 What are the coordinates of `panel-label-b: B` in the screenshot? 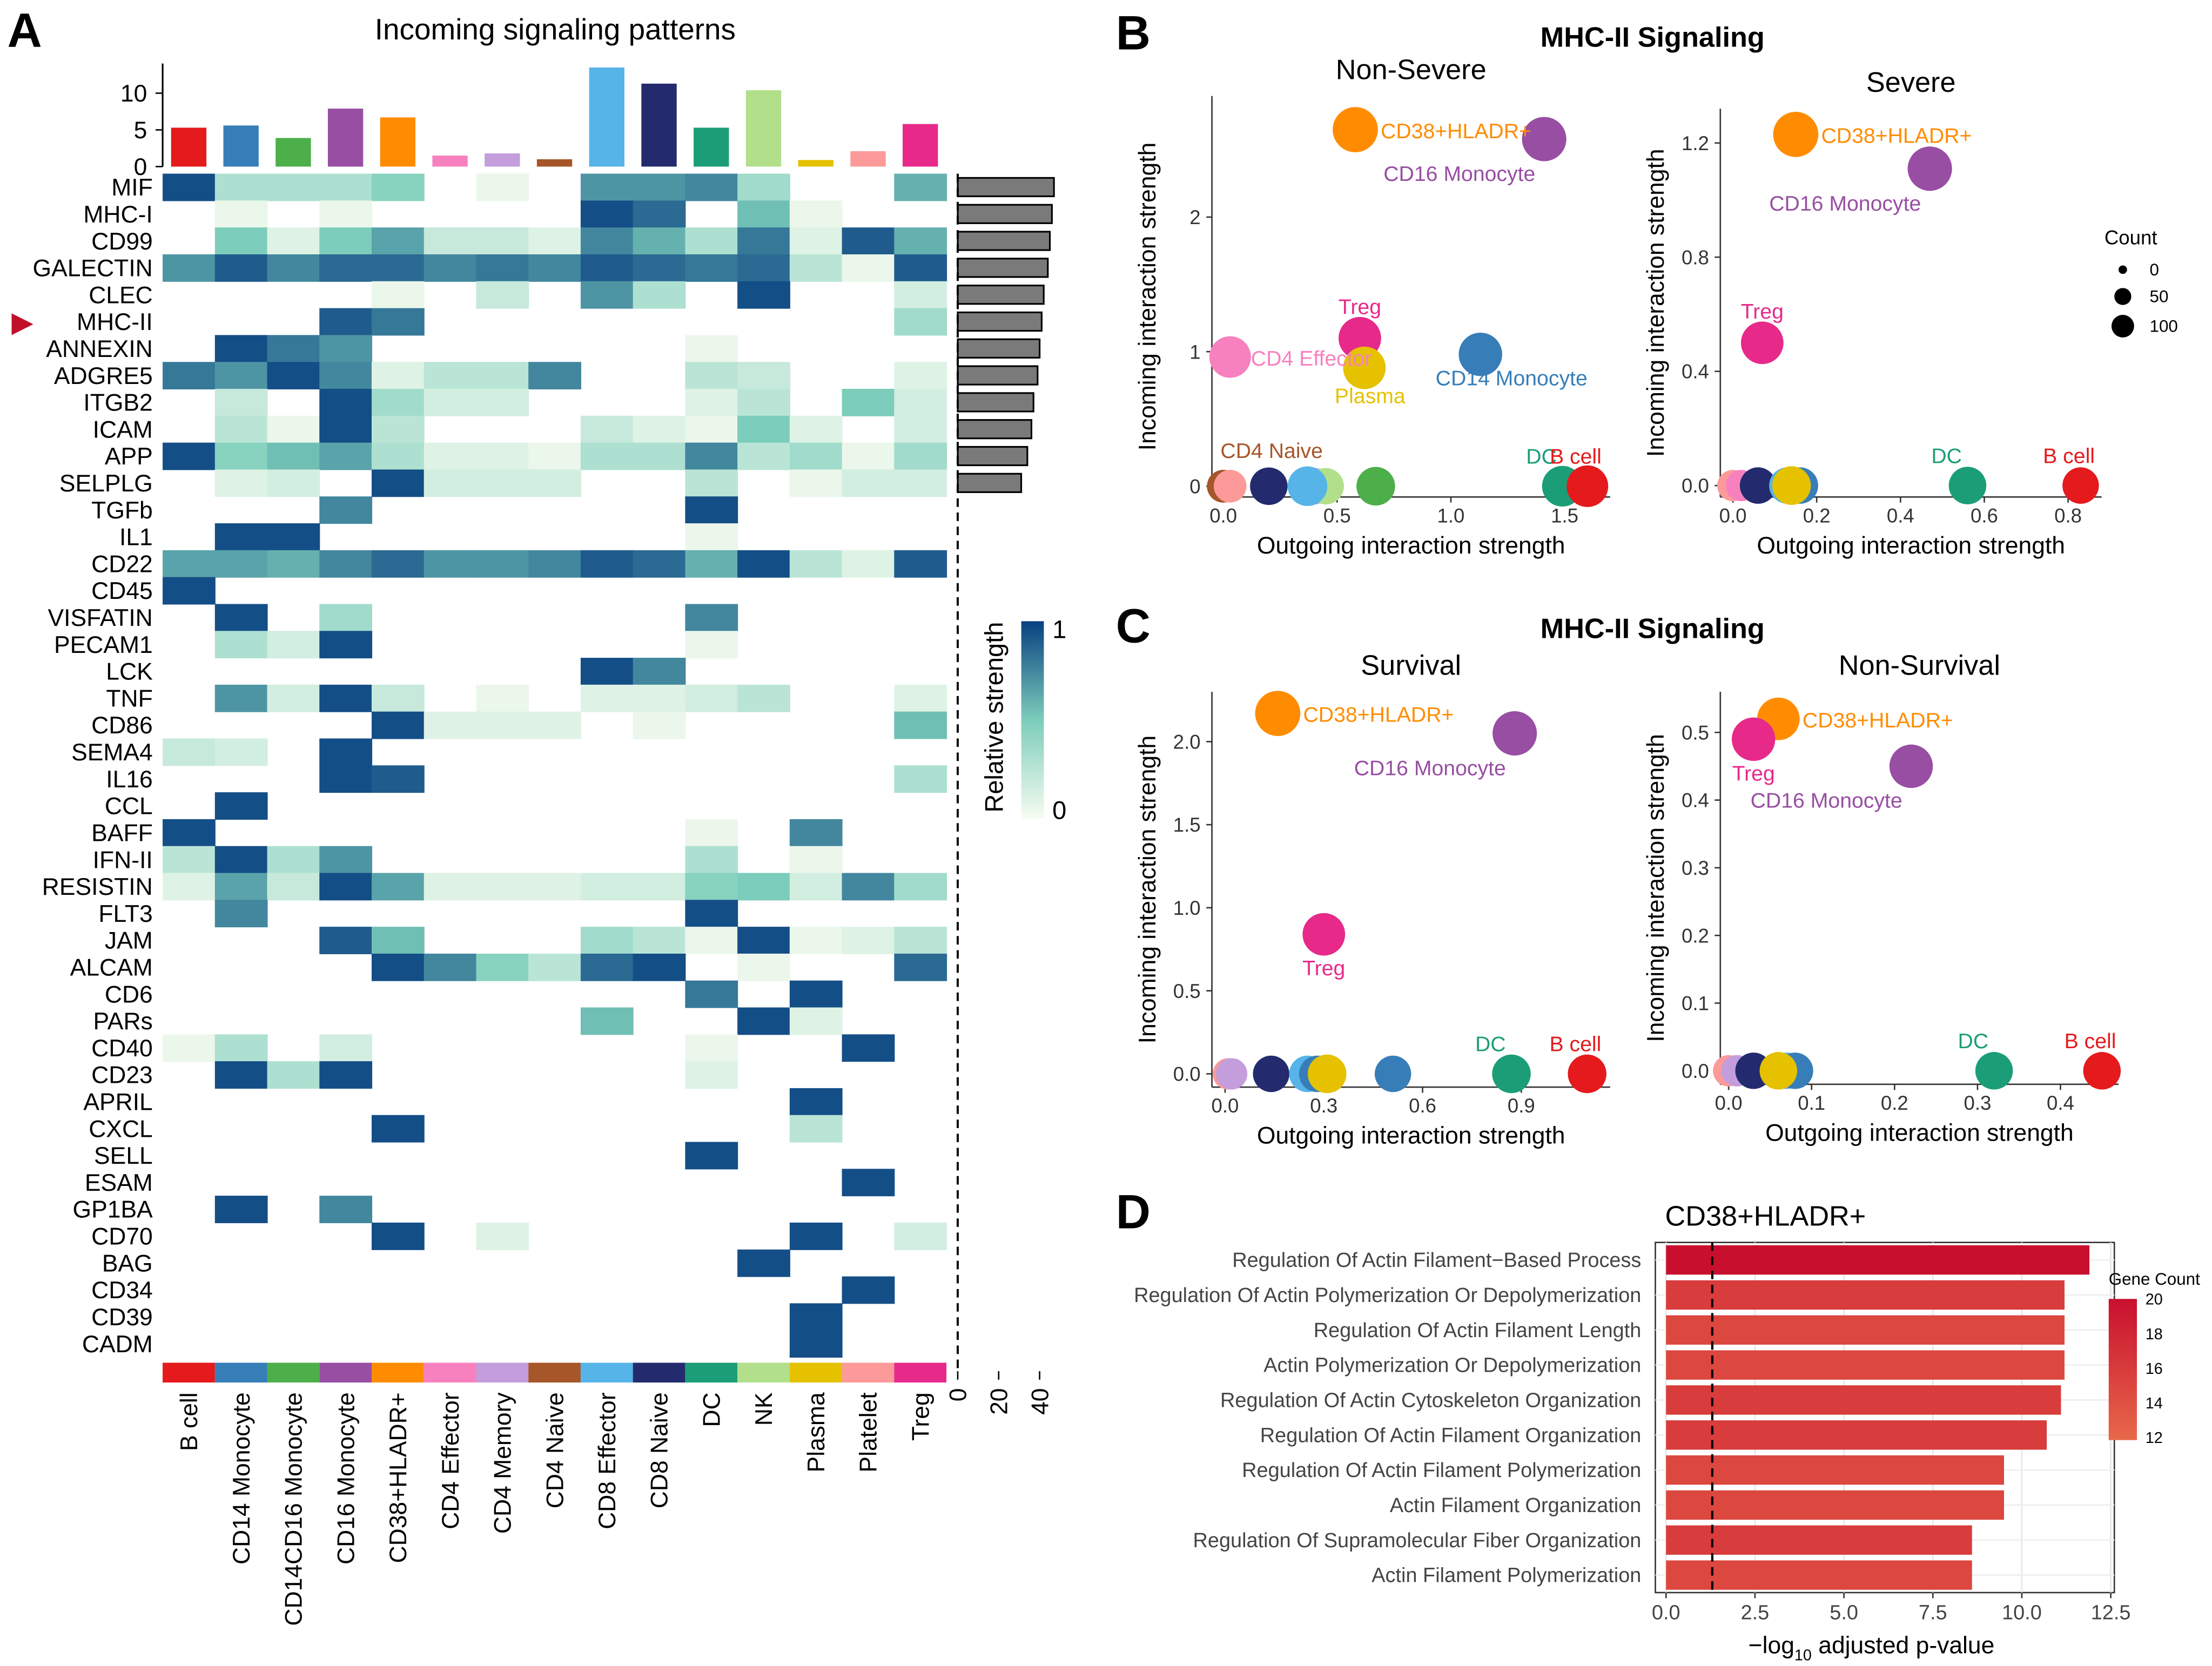 It's located at (1133, 33).